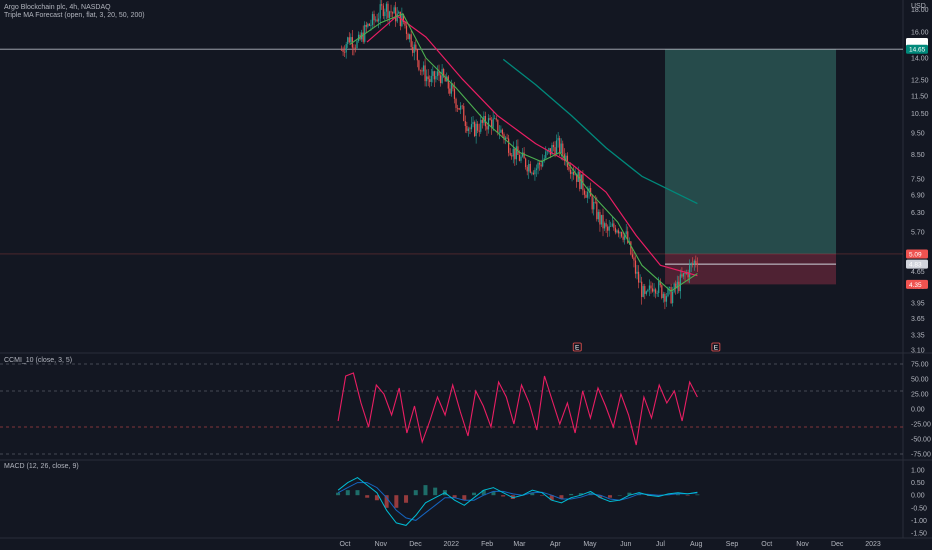 The height and width of the screenshot is (550, 932). Describe the element at coordinates (920, 114) in the screenshot. I see `price-tick-label: 10.50` at that location.